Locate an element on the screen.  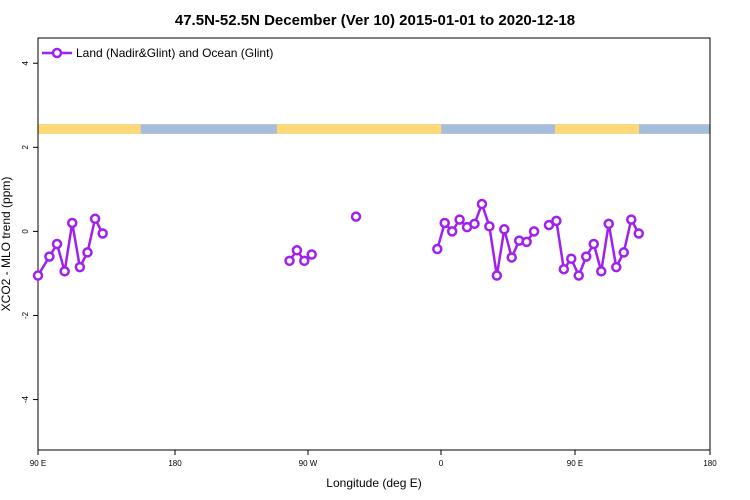
x-tick-label: 0 is located at coordinates (441, 463).